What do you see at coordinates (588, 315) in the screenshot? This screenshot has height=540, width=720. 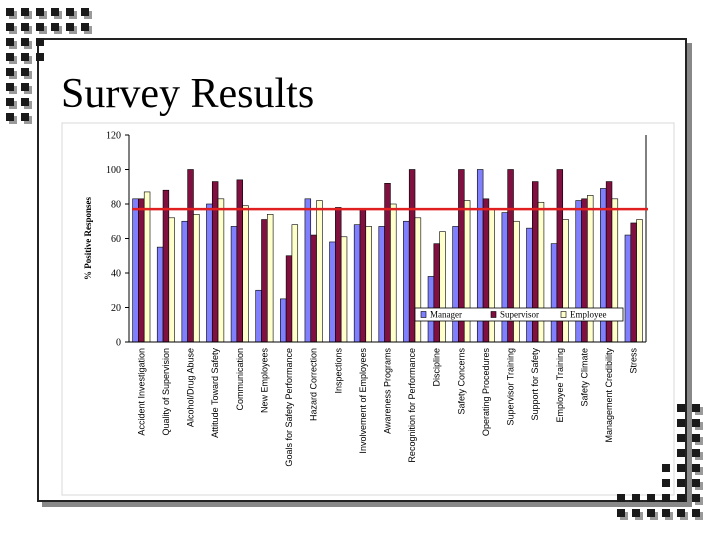 I see `legend-label-employee: Employee` at bounding box center [588, 315].